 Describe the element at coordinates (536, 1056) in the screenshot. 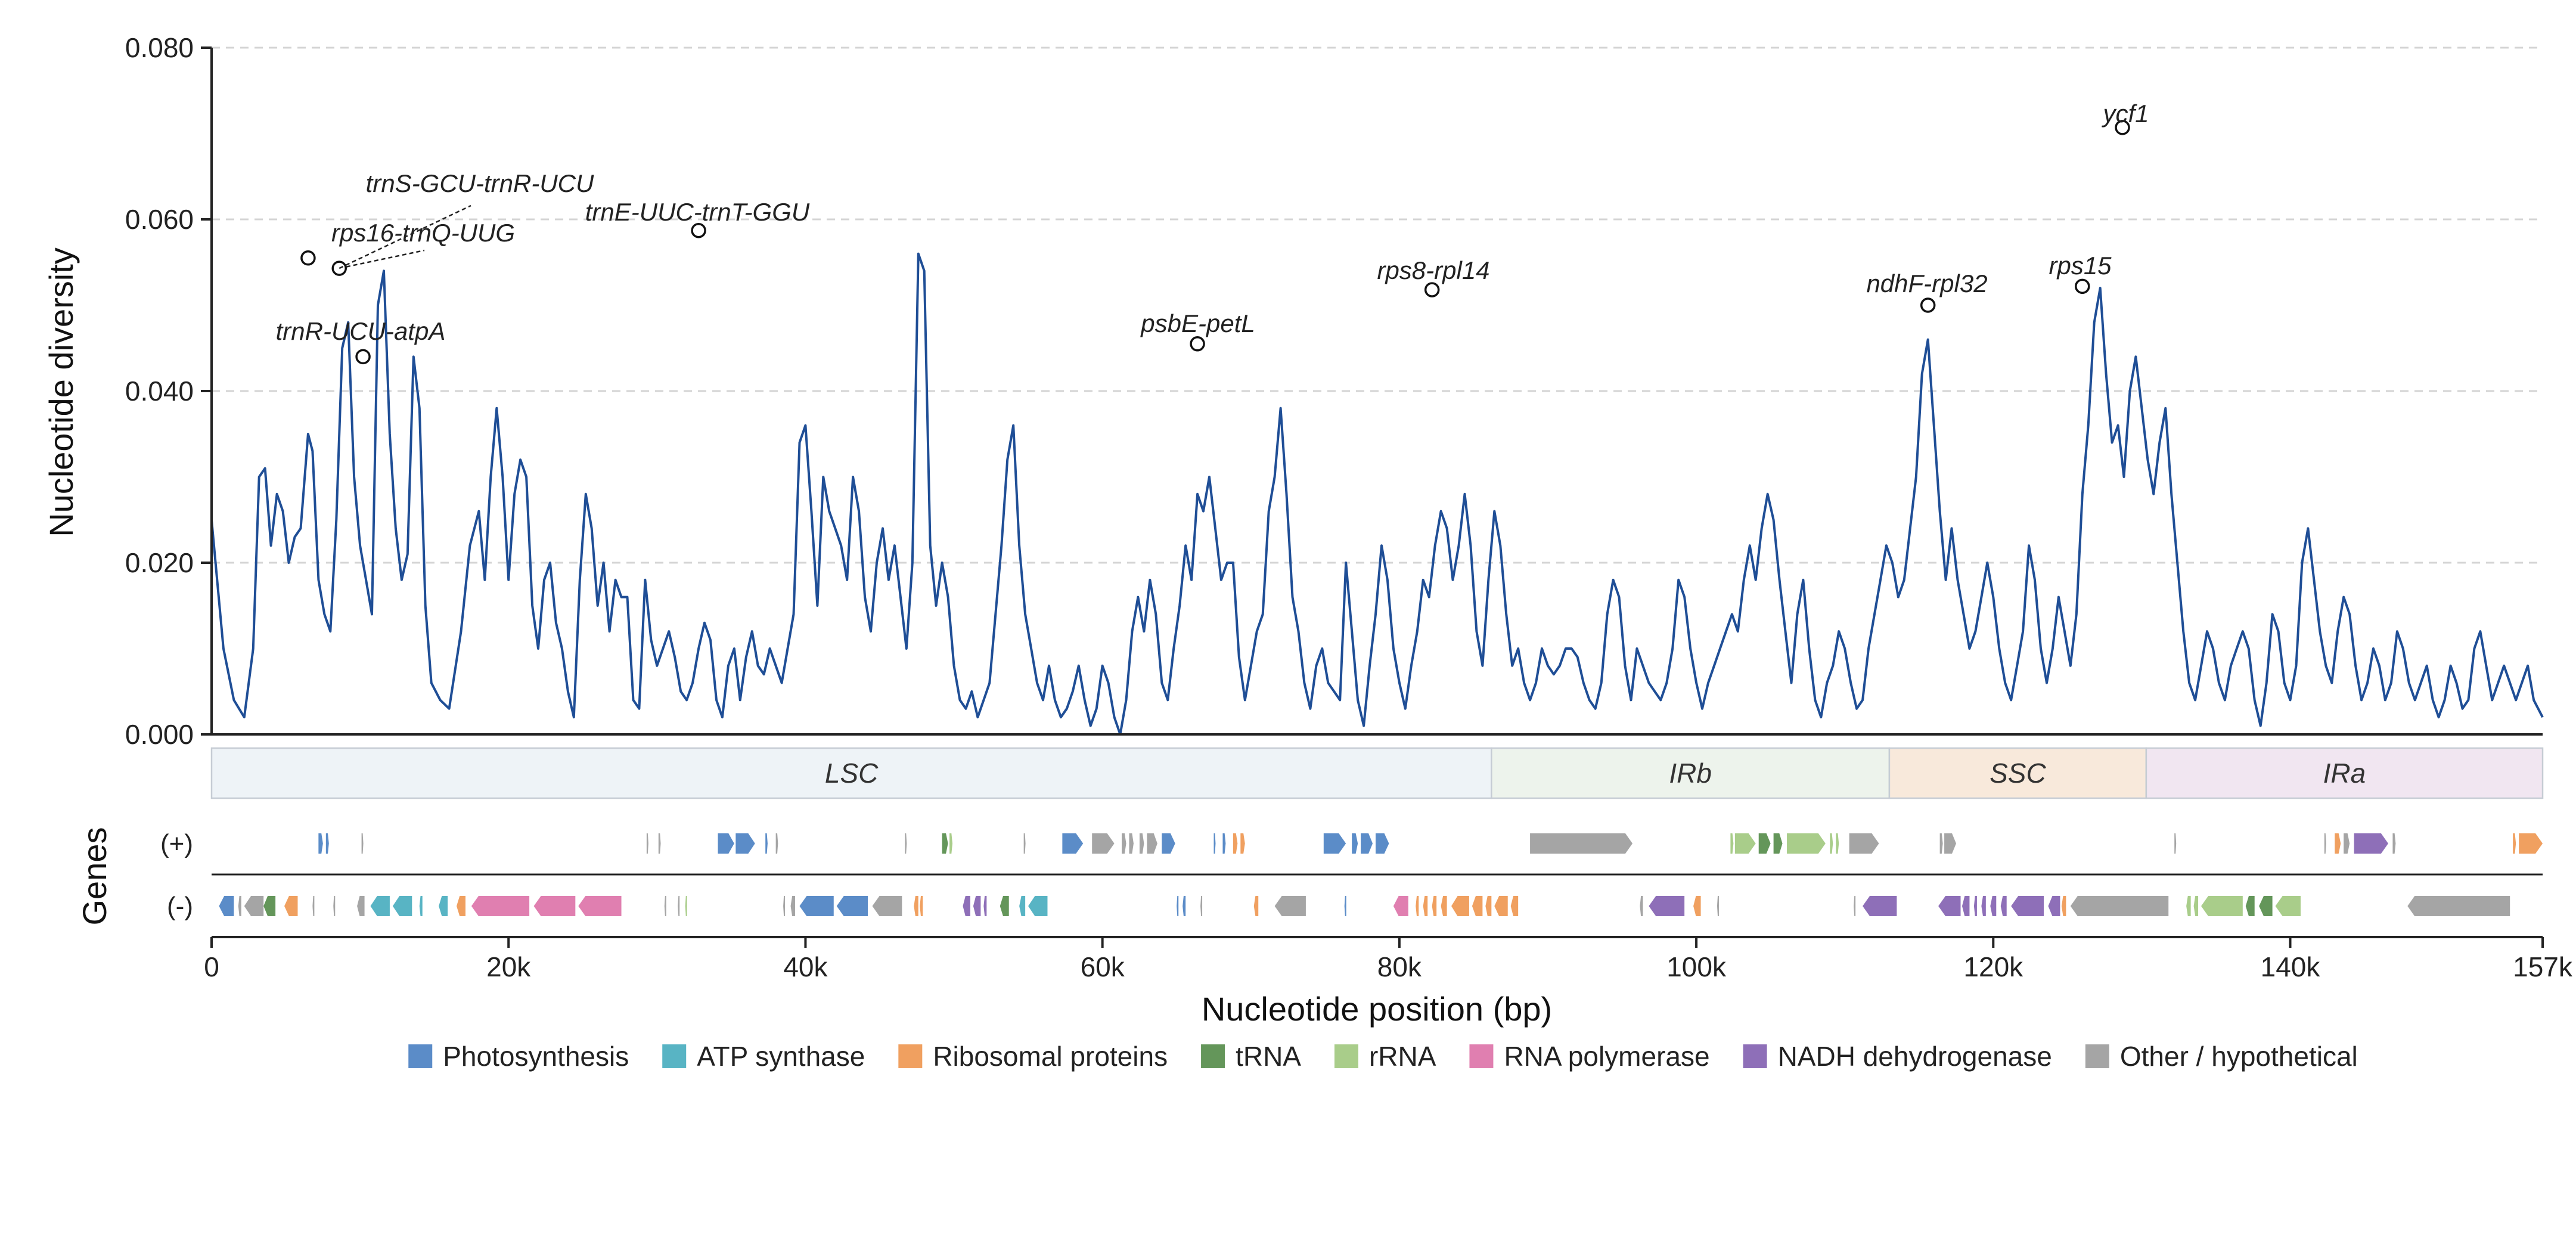

I see `legend-label: Photosynthesis` at that location.